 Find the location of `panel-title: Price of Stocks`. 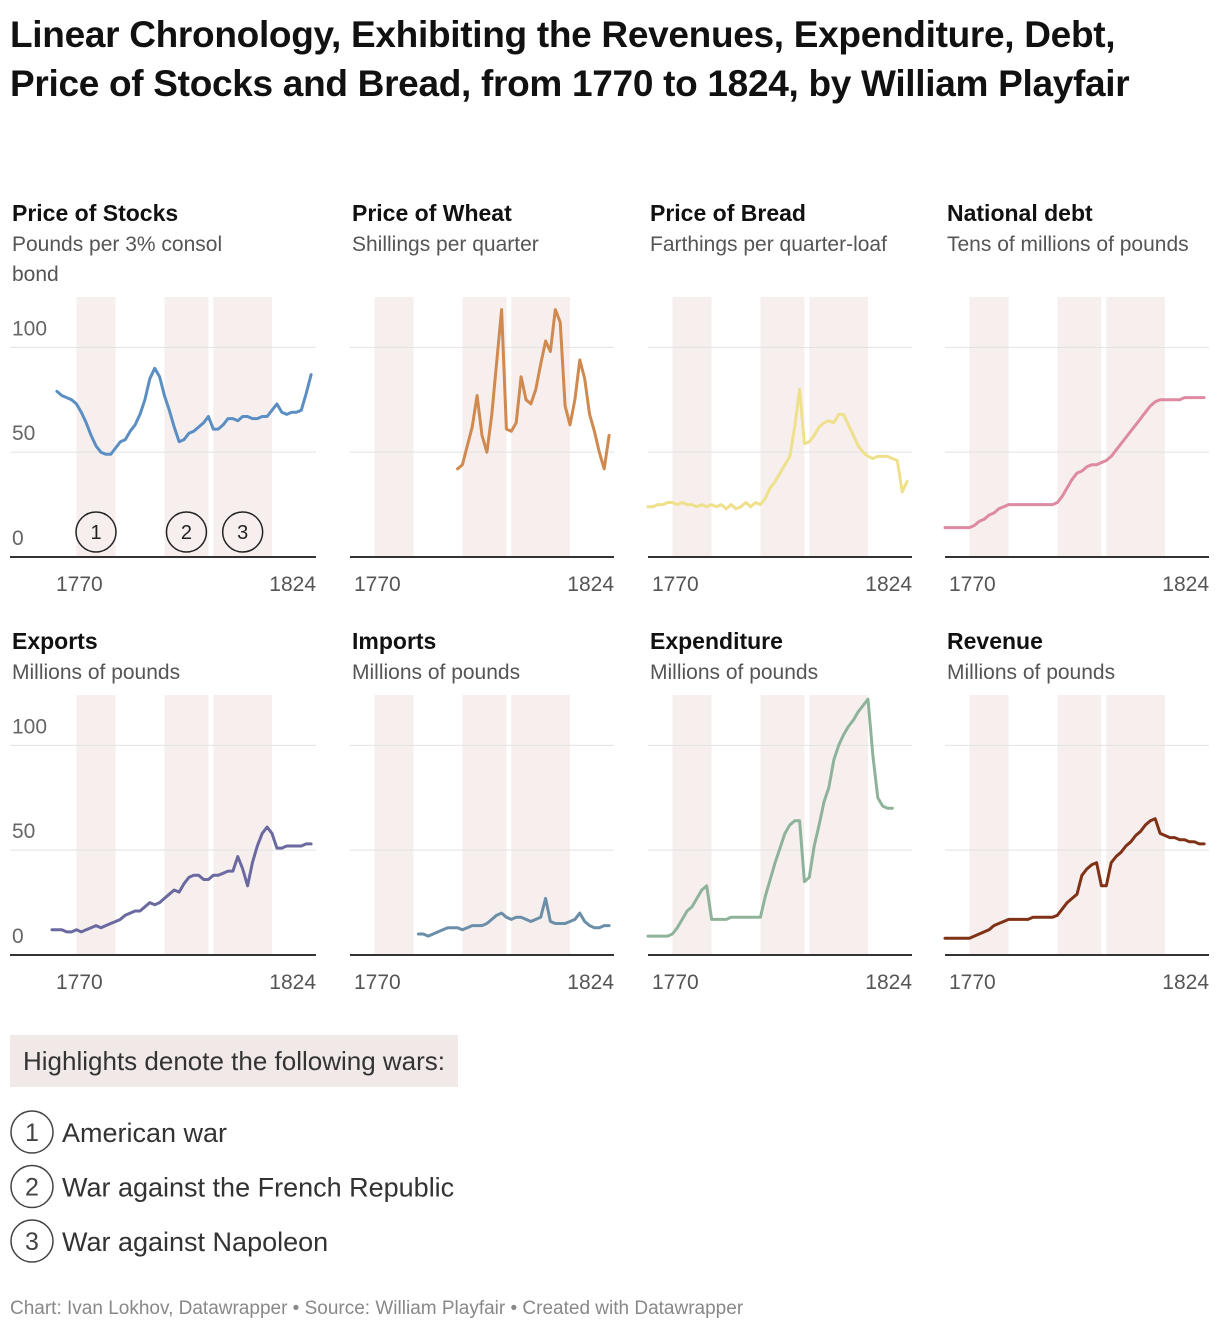

panel-title: Price of Stocks is located at coordinates (95, 213).